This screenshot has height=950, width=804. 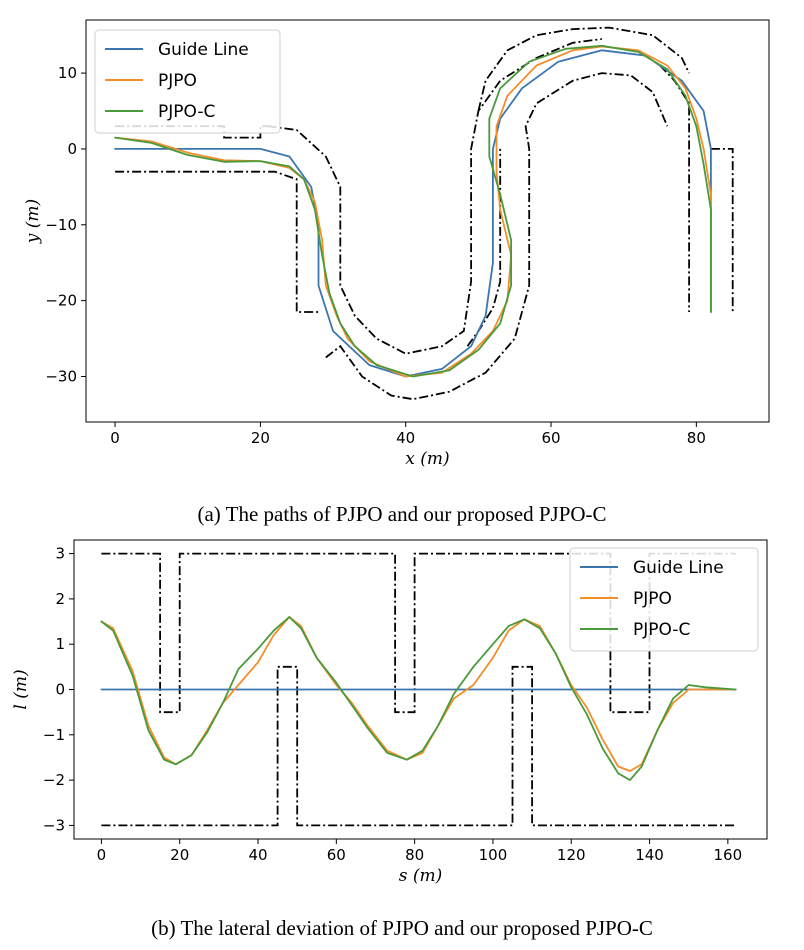 What do you see at coordinates (33, 221) in the screenshot?
I see `y-axis-label: y (m)` at bounding box center [33, 221].